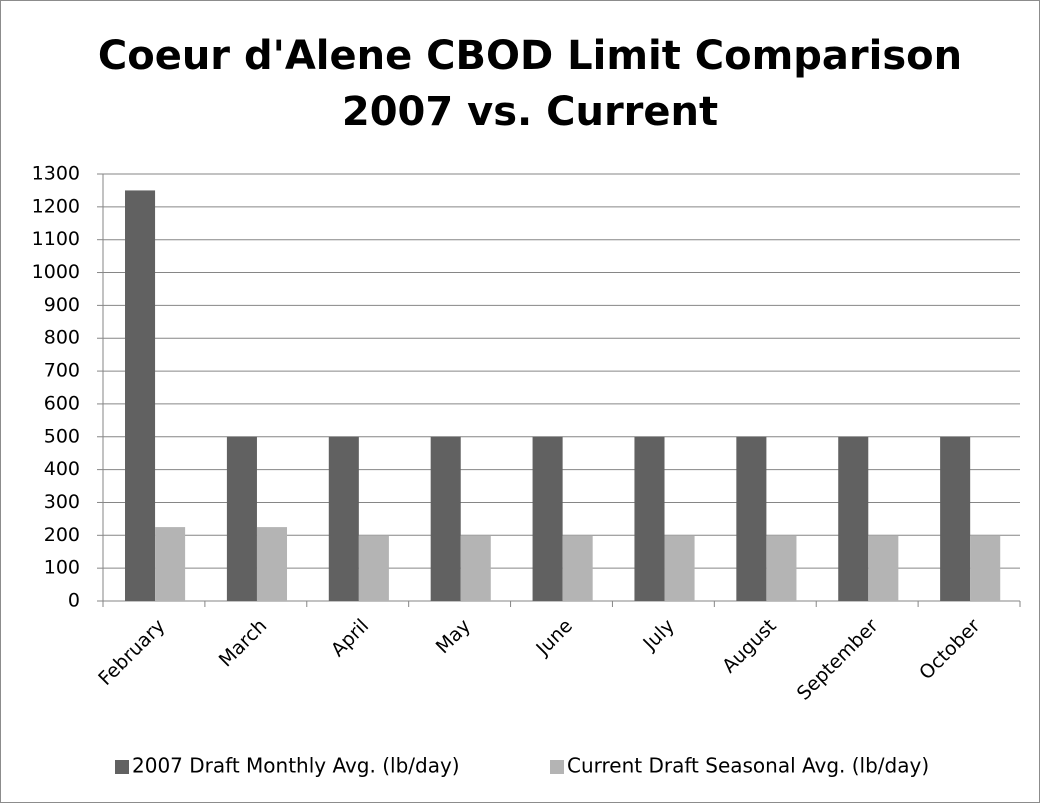 The height and width of the screenshot is (803, 1040). Describe the element at coordinates (530, 56) in the screenshot. I see `chart-title: Coeur d'Alene CBOD Limit Comparison` at that location.